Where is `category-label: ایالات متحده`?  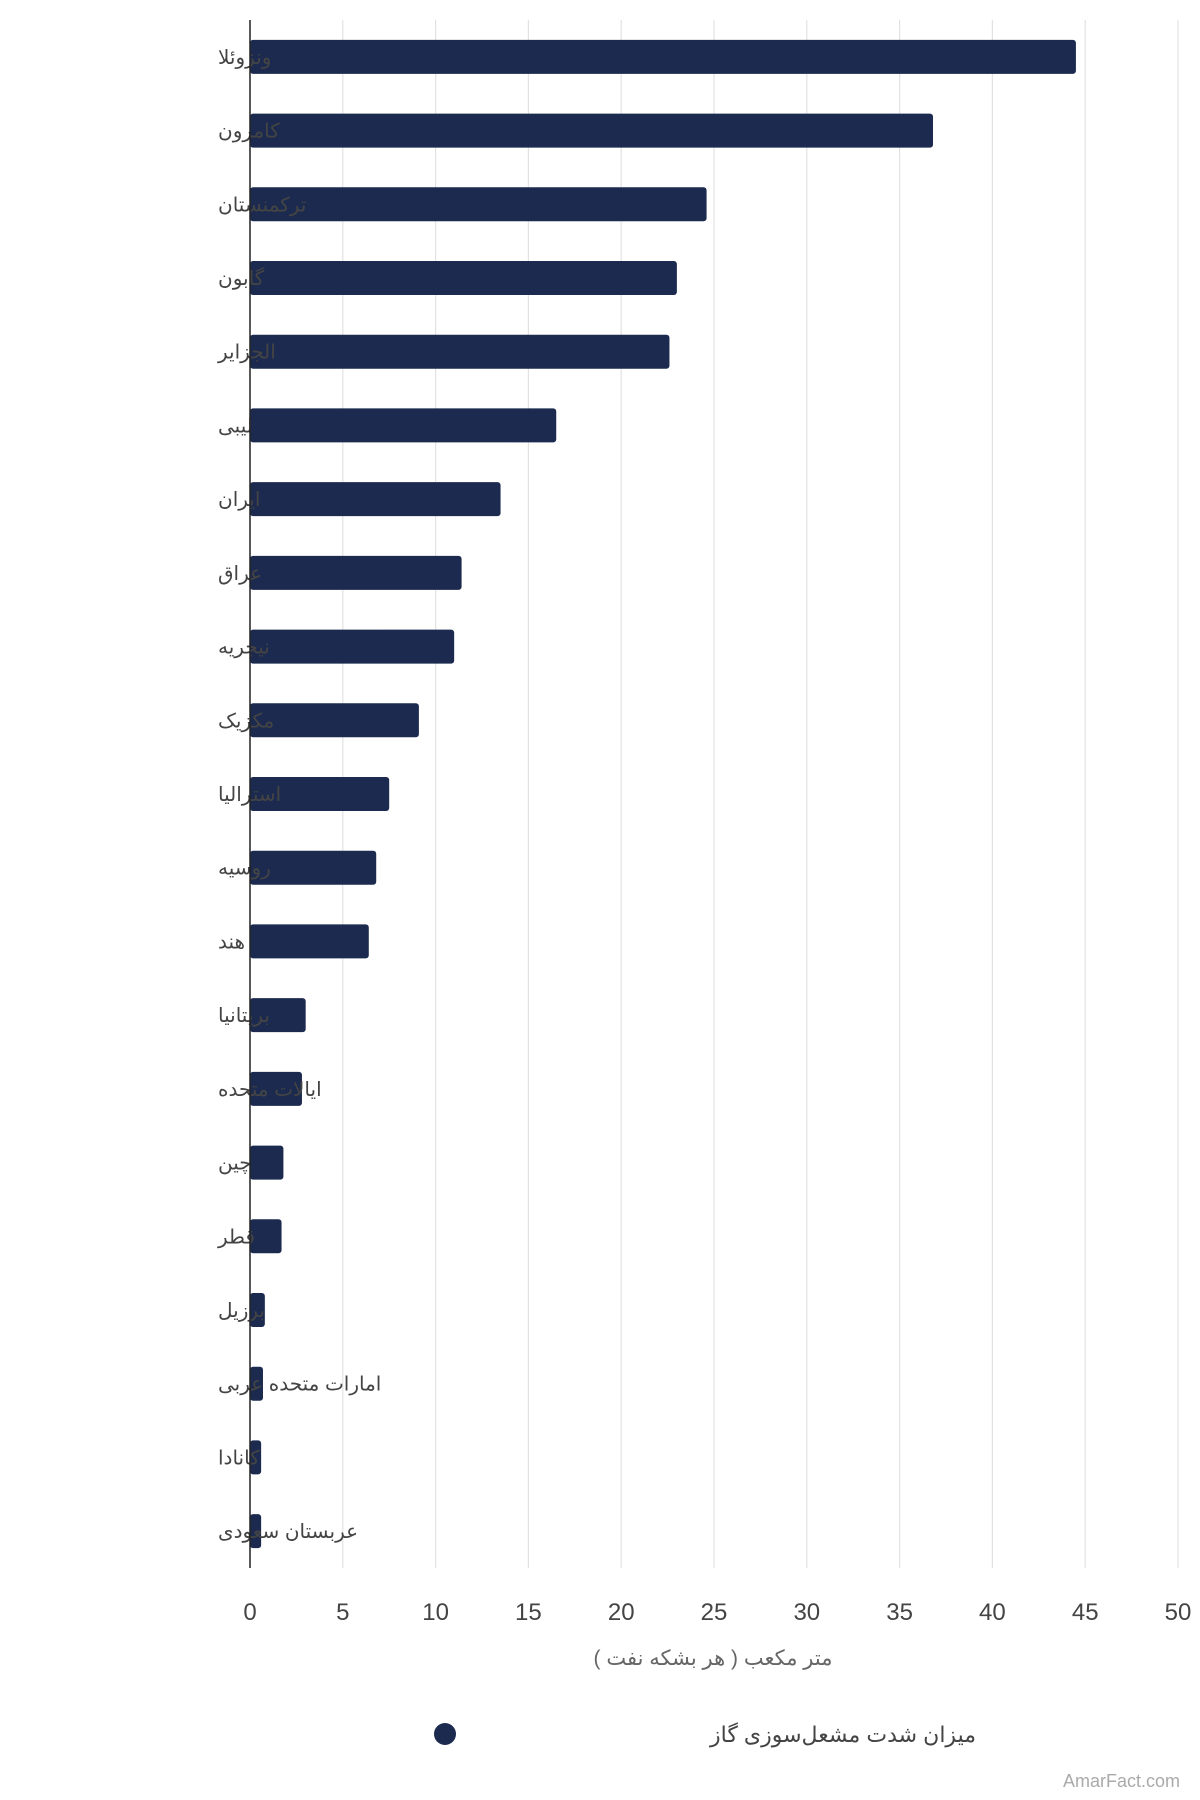
category-label: ایالات متحده is located at coordinates (270, 1090).